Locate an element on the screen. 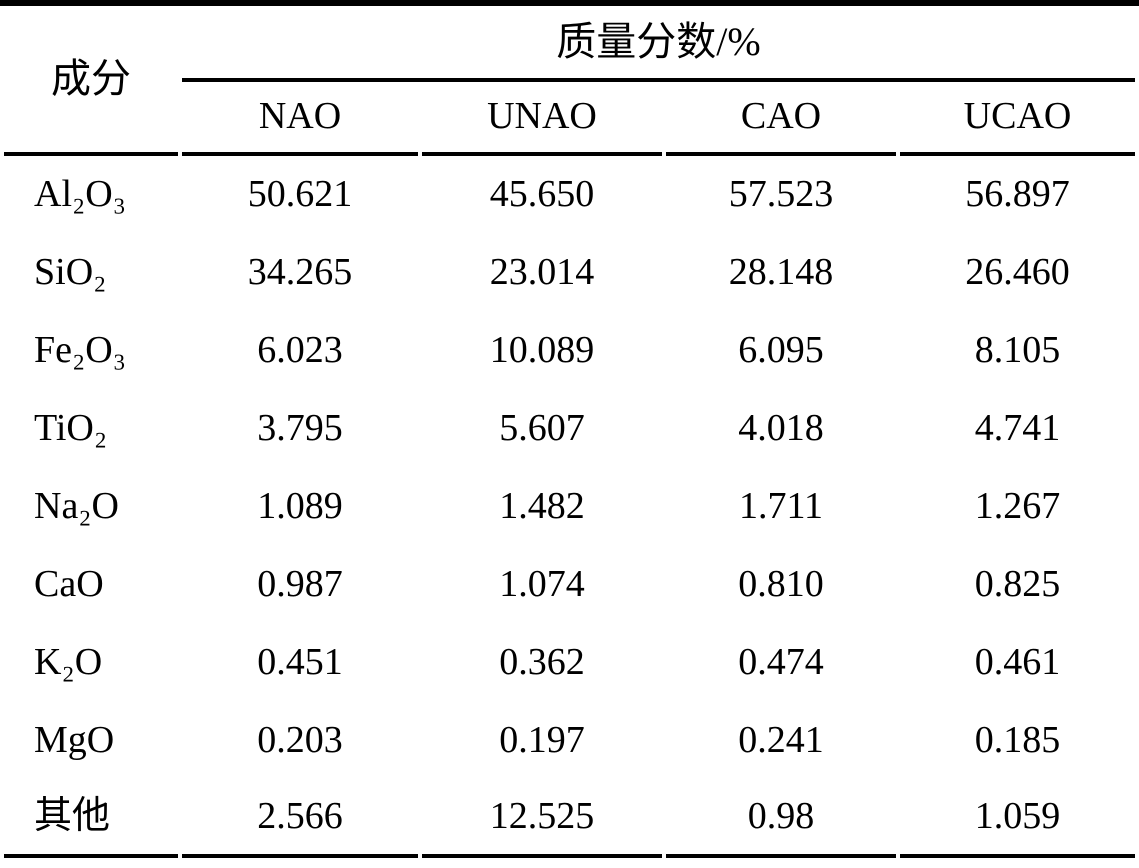 The image size is (1139, 868). value-cell: 0.185 is located at coordinates (1017, 740).